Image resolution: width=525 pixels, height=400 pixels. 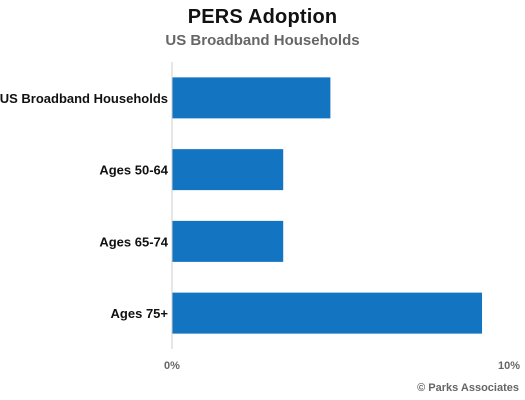 What do you see at coordinates (133, 241) in the screenshot?
I see `category-label: Ages 65-74` at bounding box center [133, 241].